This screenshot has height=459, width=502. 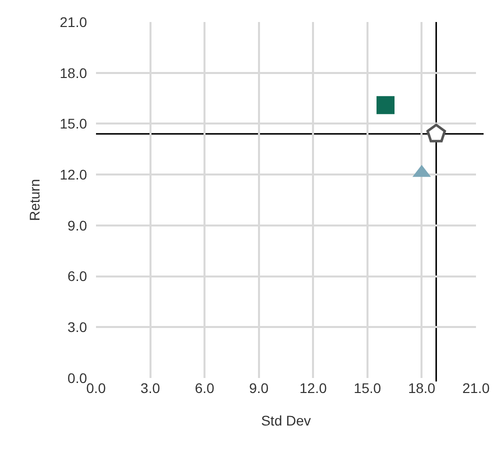 What do you see at coordinates (74, 174) in the screenshot?
I see `y-tick-label: 12.0` at bounding box center [74, 174].